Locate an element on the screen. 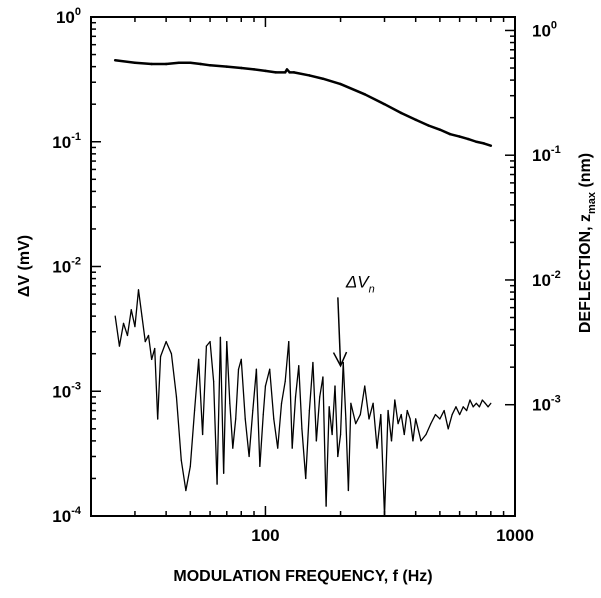 This screenshot has height=598, width=601. x-tick-label: 1000 is located at coordinates (515, 535).